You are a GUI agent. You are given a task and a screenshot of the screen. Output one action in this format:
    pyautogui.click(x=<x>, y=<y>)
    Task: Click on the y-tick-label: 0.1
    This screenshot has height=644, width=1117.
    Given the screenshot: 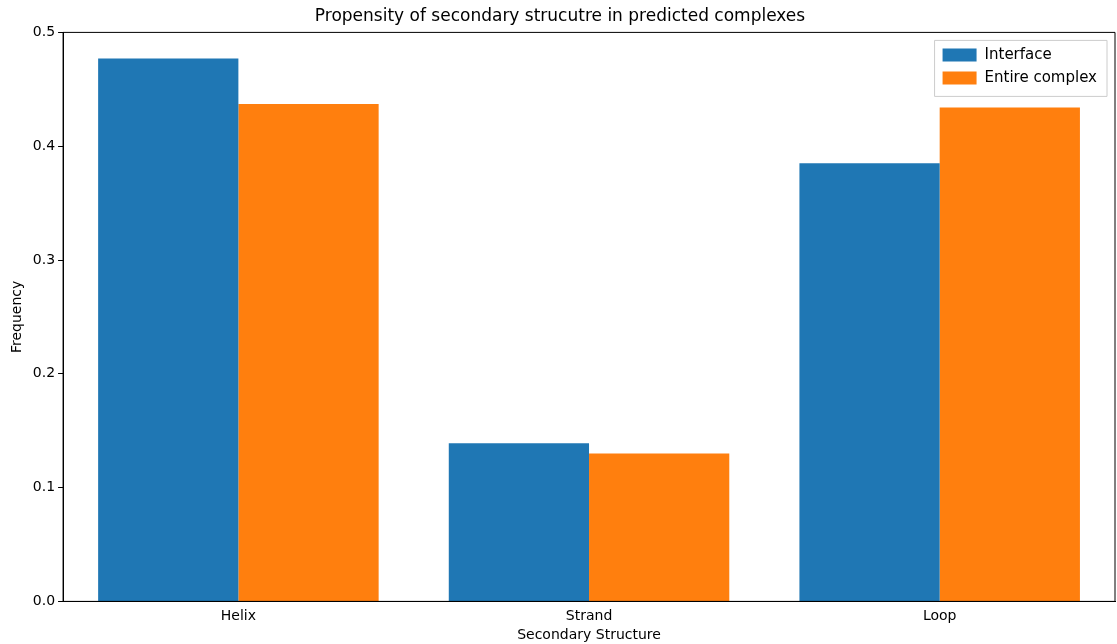 What is the action you would take?
    pyautogui.click(x=44, y=486)
    